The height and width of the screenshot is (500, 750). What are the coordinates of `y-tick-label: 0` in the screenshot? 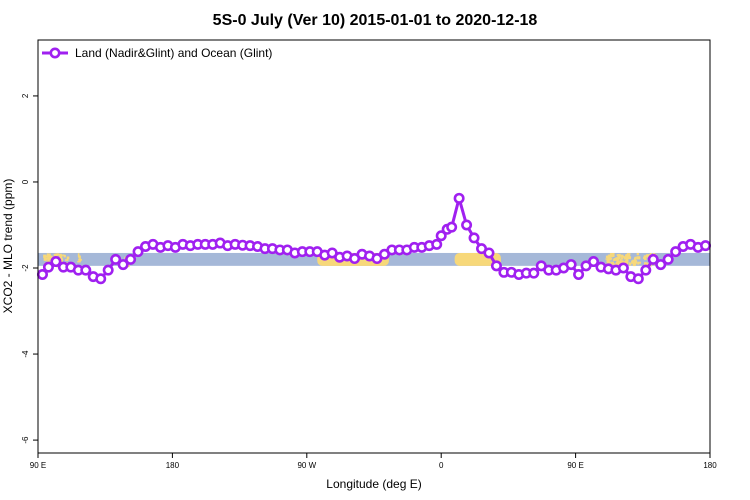 It's located at (25, 181).